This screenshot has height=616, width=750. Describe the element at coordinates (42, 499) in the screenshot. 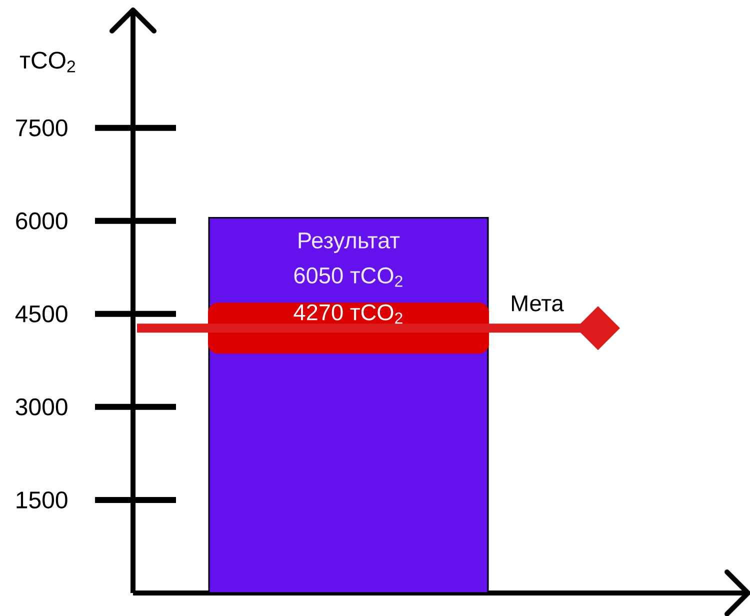

I see `y-tick-label: 1500` at that location.